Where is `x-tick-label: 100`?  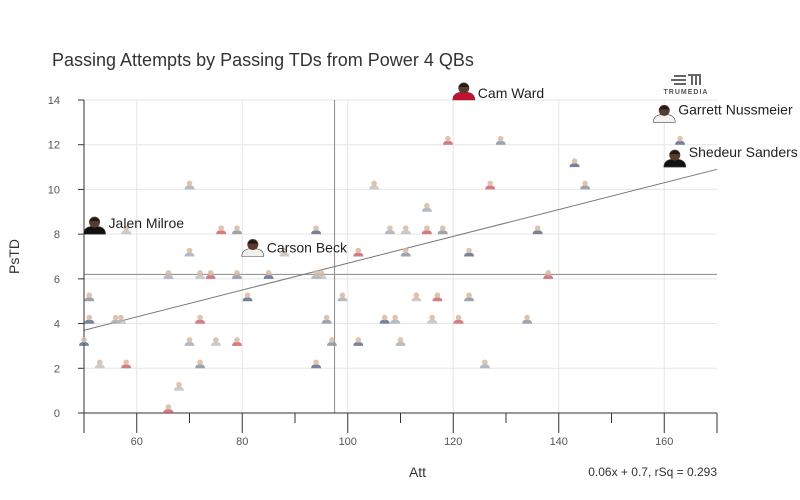
x-tick-label: 100 is located at coordinates (348, 442).